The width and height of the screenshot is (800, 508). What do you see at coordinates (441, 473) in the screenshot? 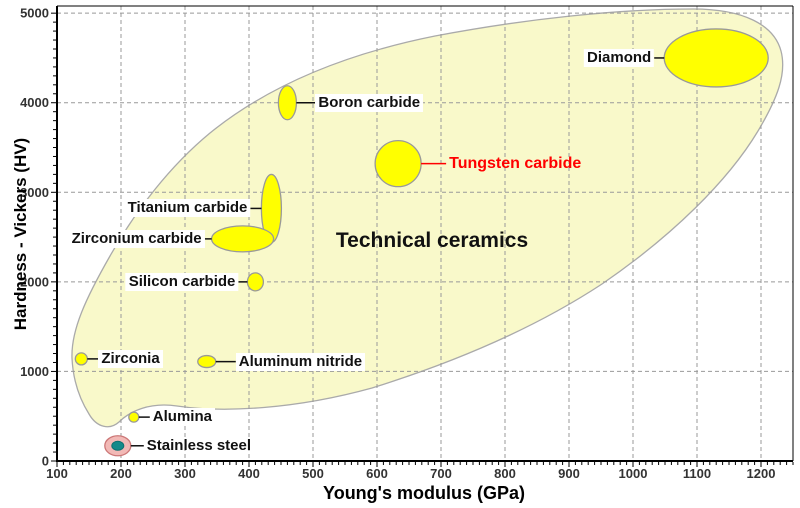
I see `x-tick-label-700: 700` at bounding box center [441, 473].